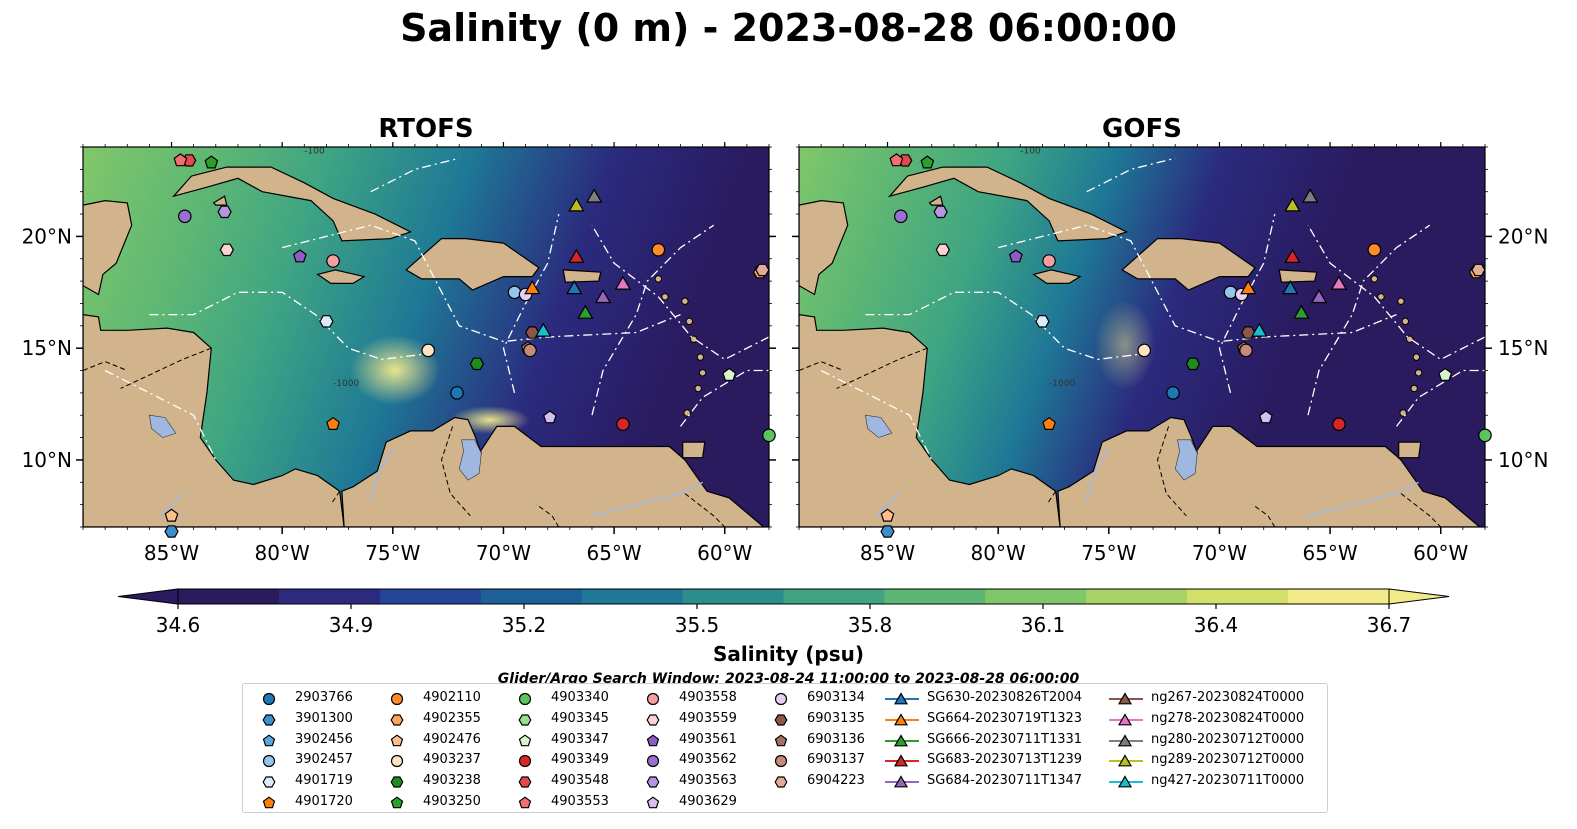 The height and width of the screenshot is (829, 1577). Describe the element at coordinates (783, 612) in the screenshot. I see `colorbar: 34.6 34.9 35.2 35.5 35.8 36.1 36.4 36.7` at that location.